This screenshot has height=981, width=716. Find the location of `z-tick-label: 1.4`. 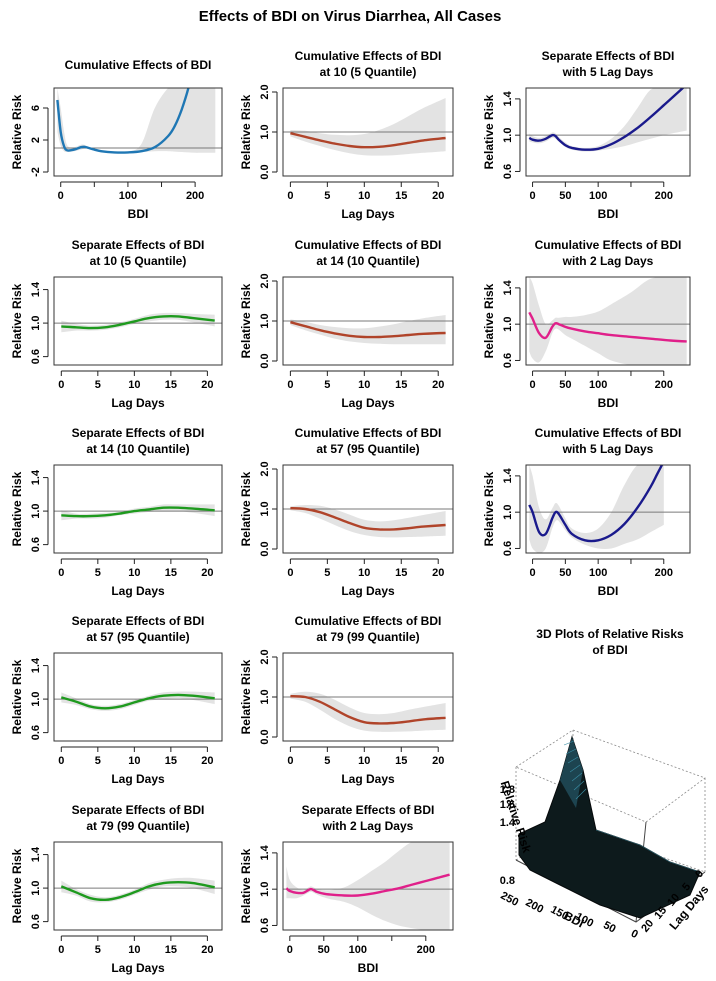

z-tick-label: 1.4 is located at coordinates (508, 823).